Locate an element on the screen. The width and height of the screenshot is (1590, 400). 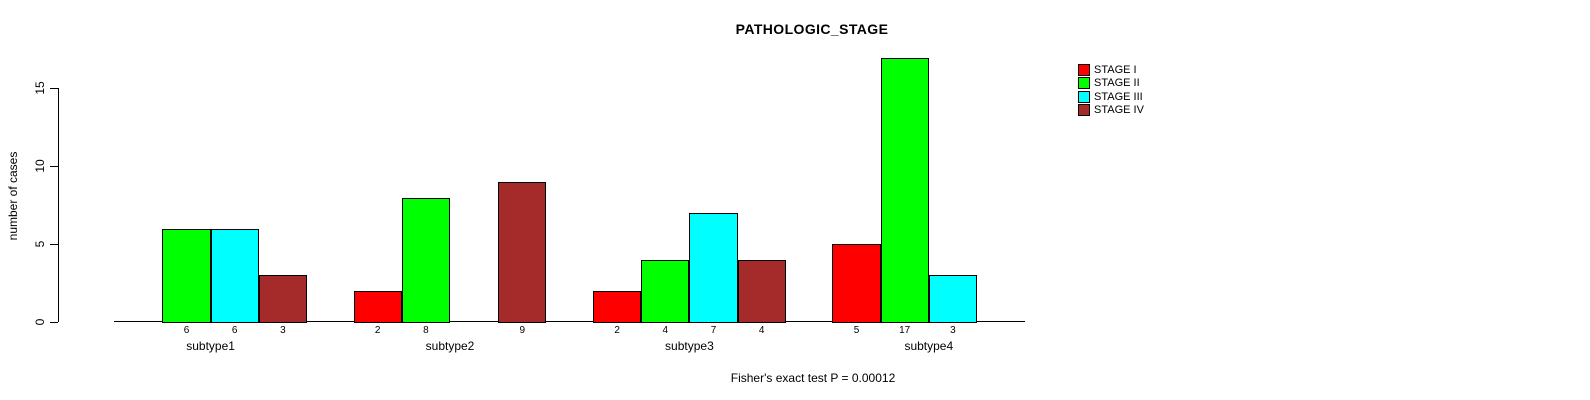
y-tick-label: 5 is located at coordinates (40, 244).